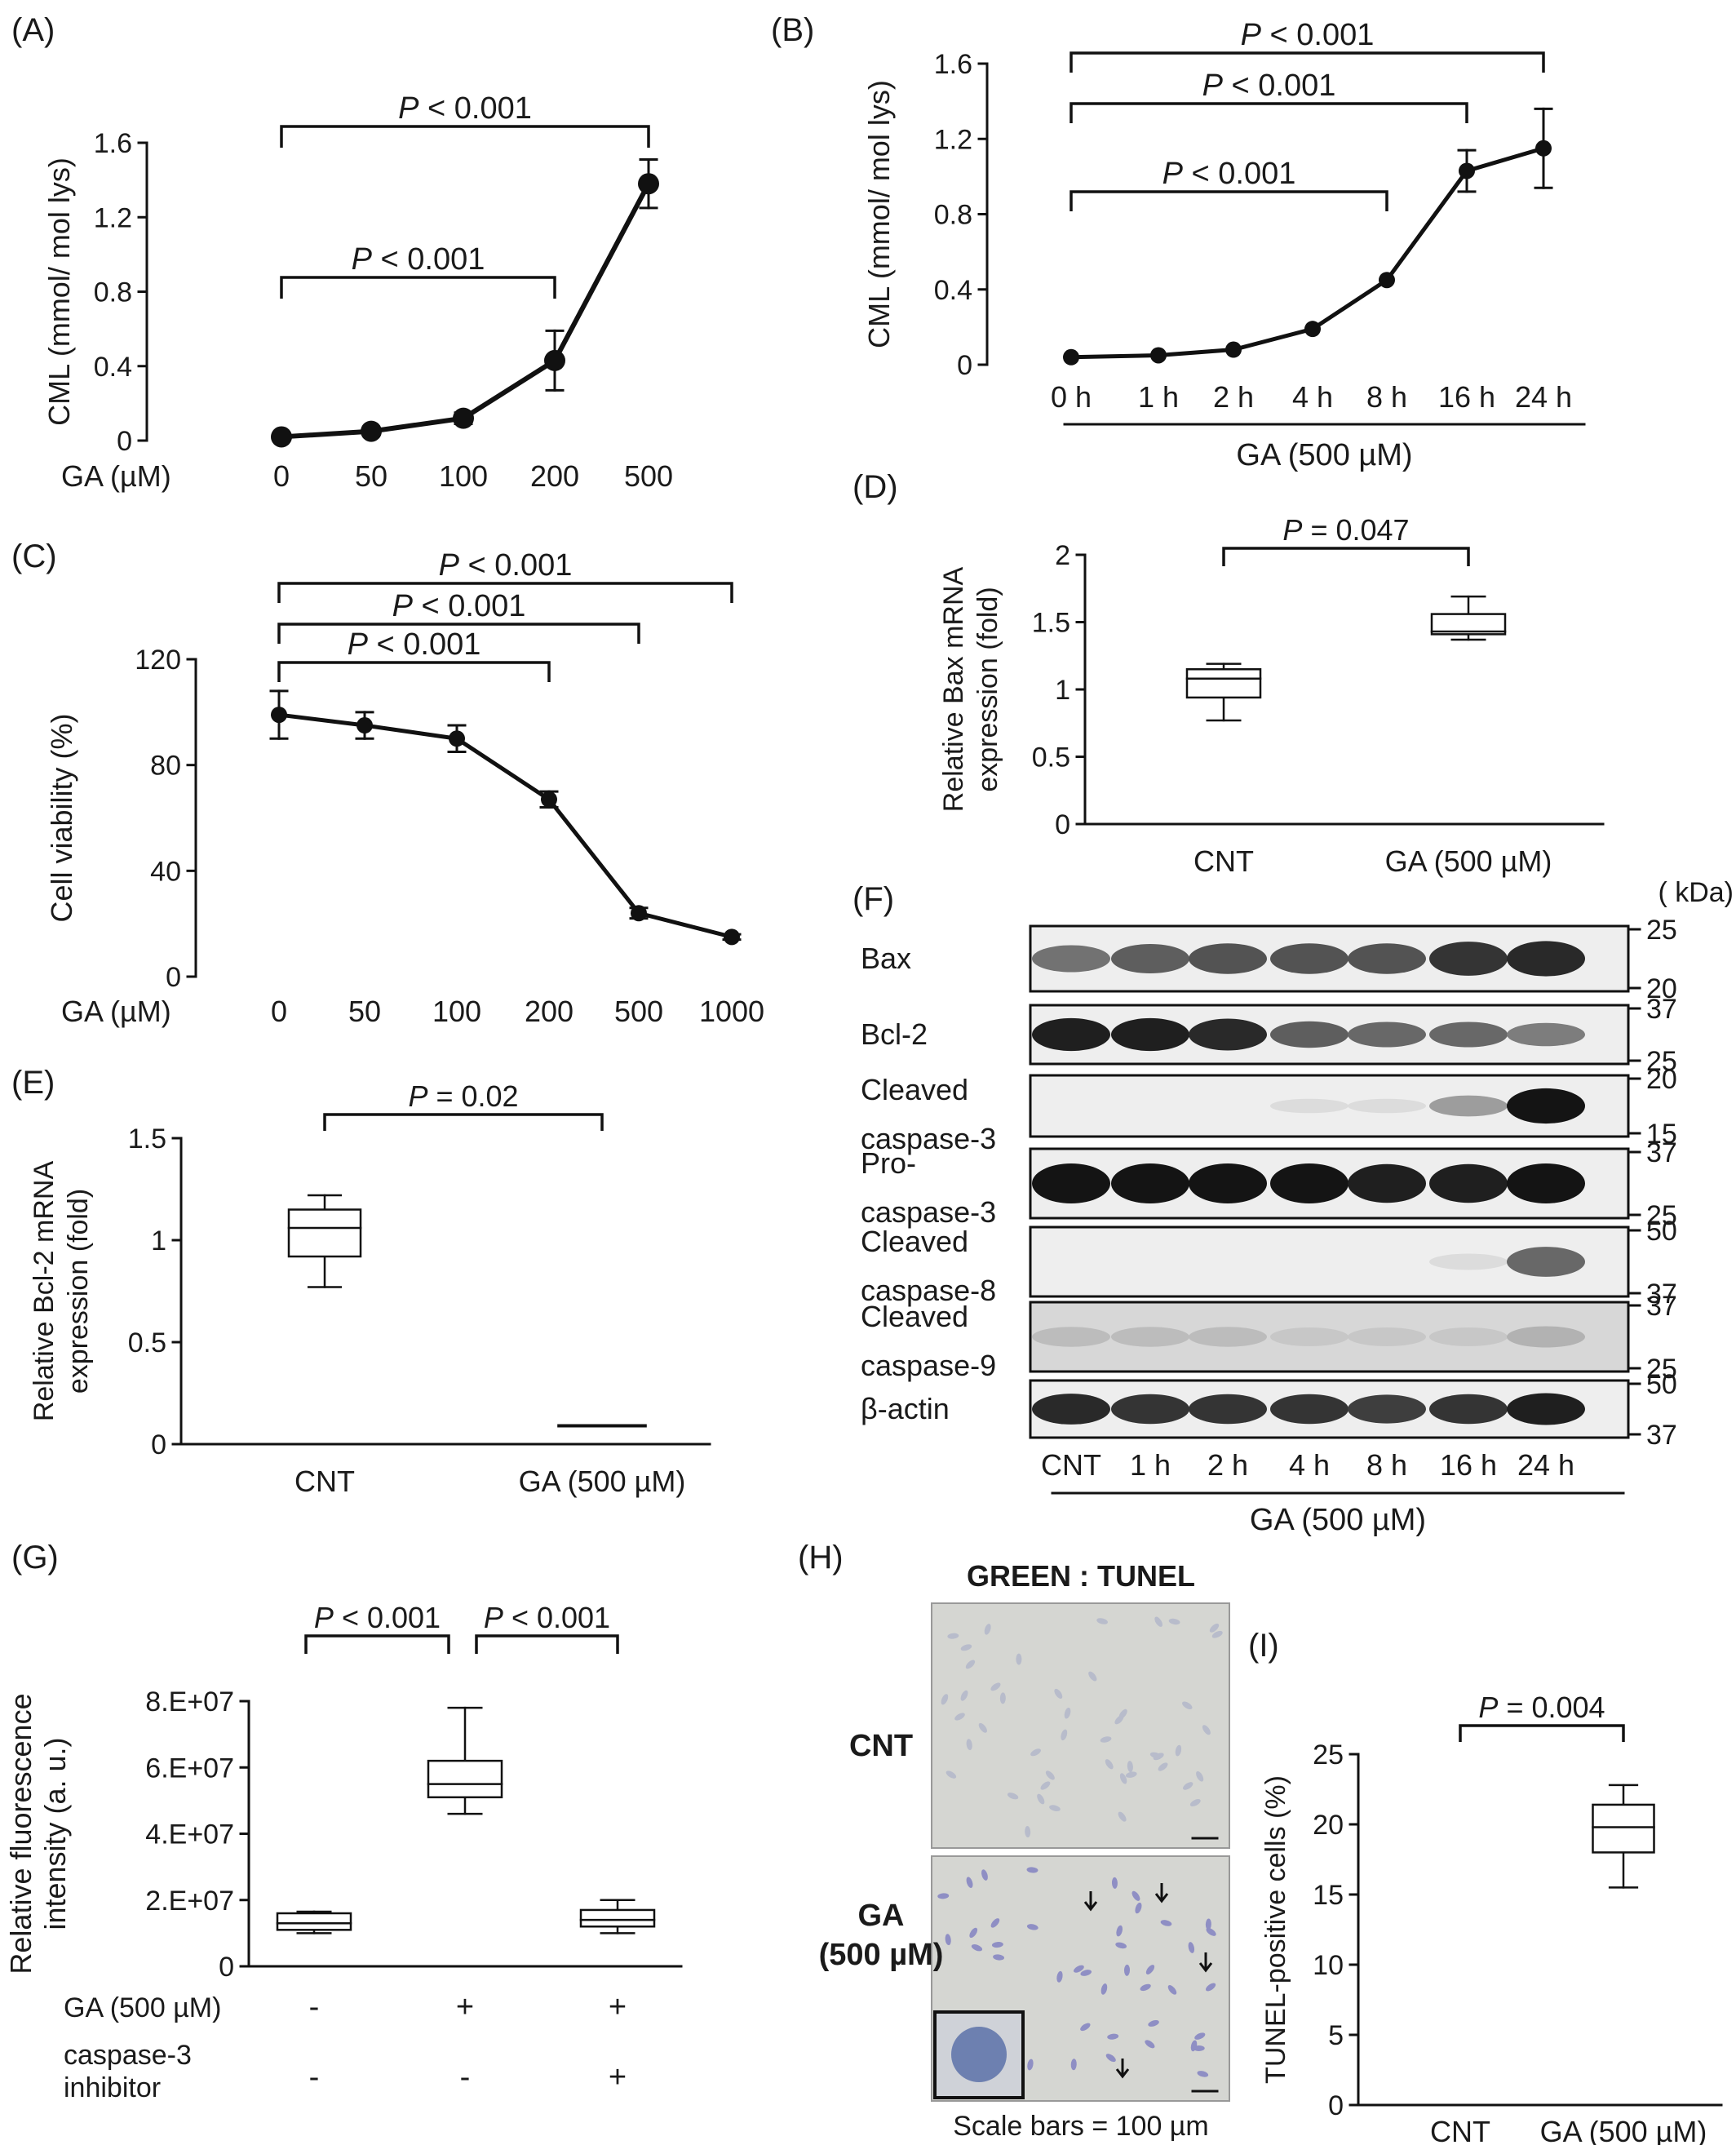 The image size is (1736, 2145). What do you see at coordinates (928, 1139) in the screenshot?
I see `blot-row-label: caspase-3` at bounding box center [928, 1139].